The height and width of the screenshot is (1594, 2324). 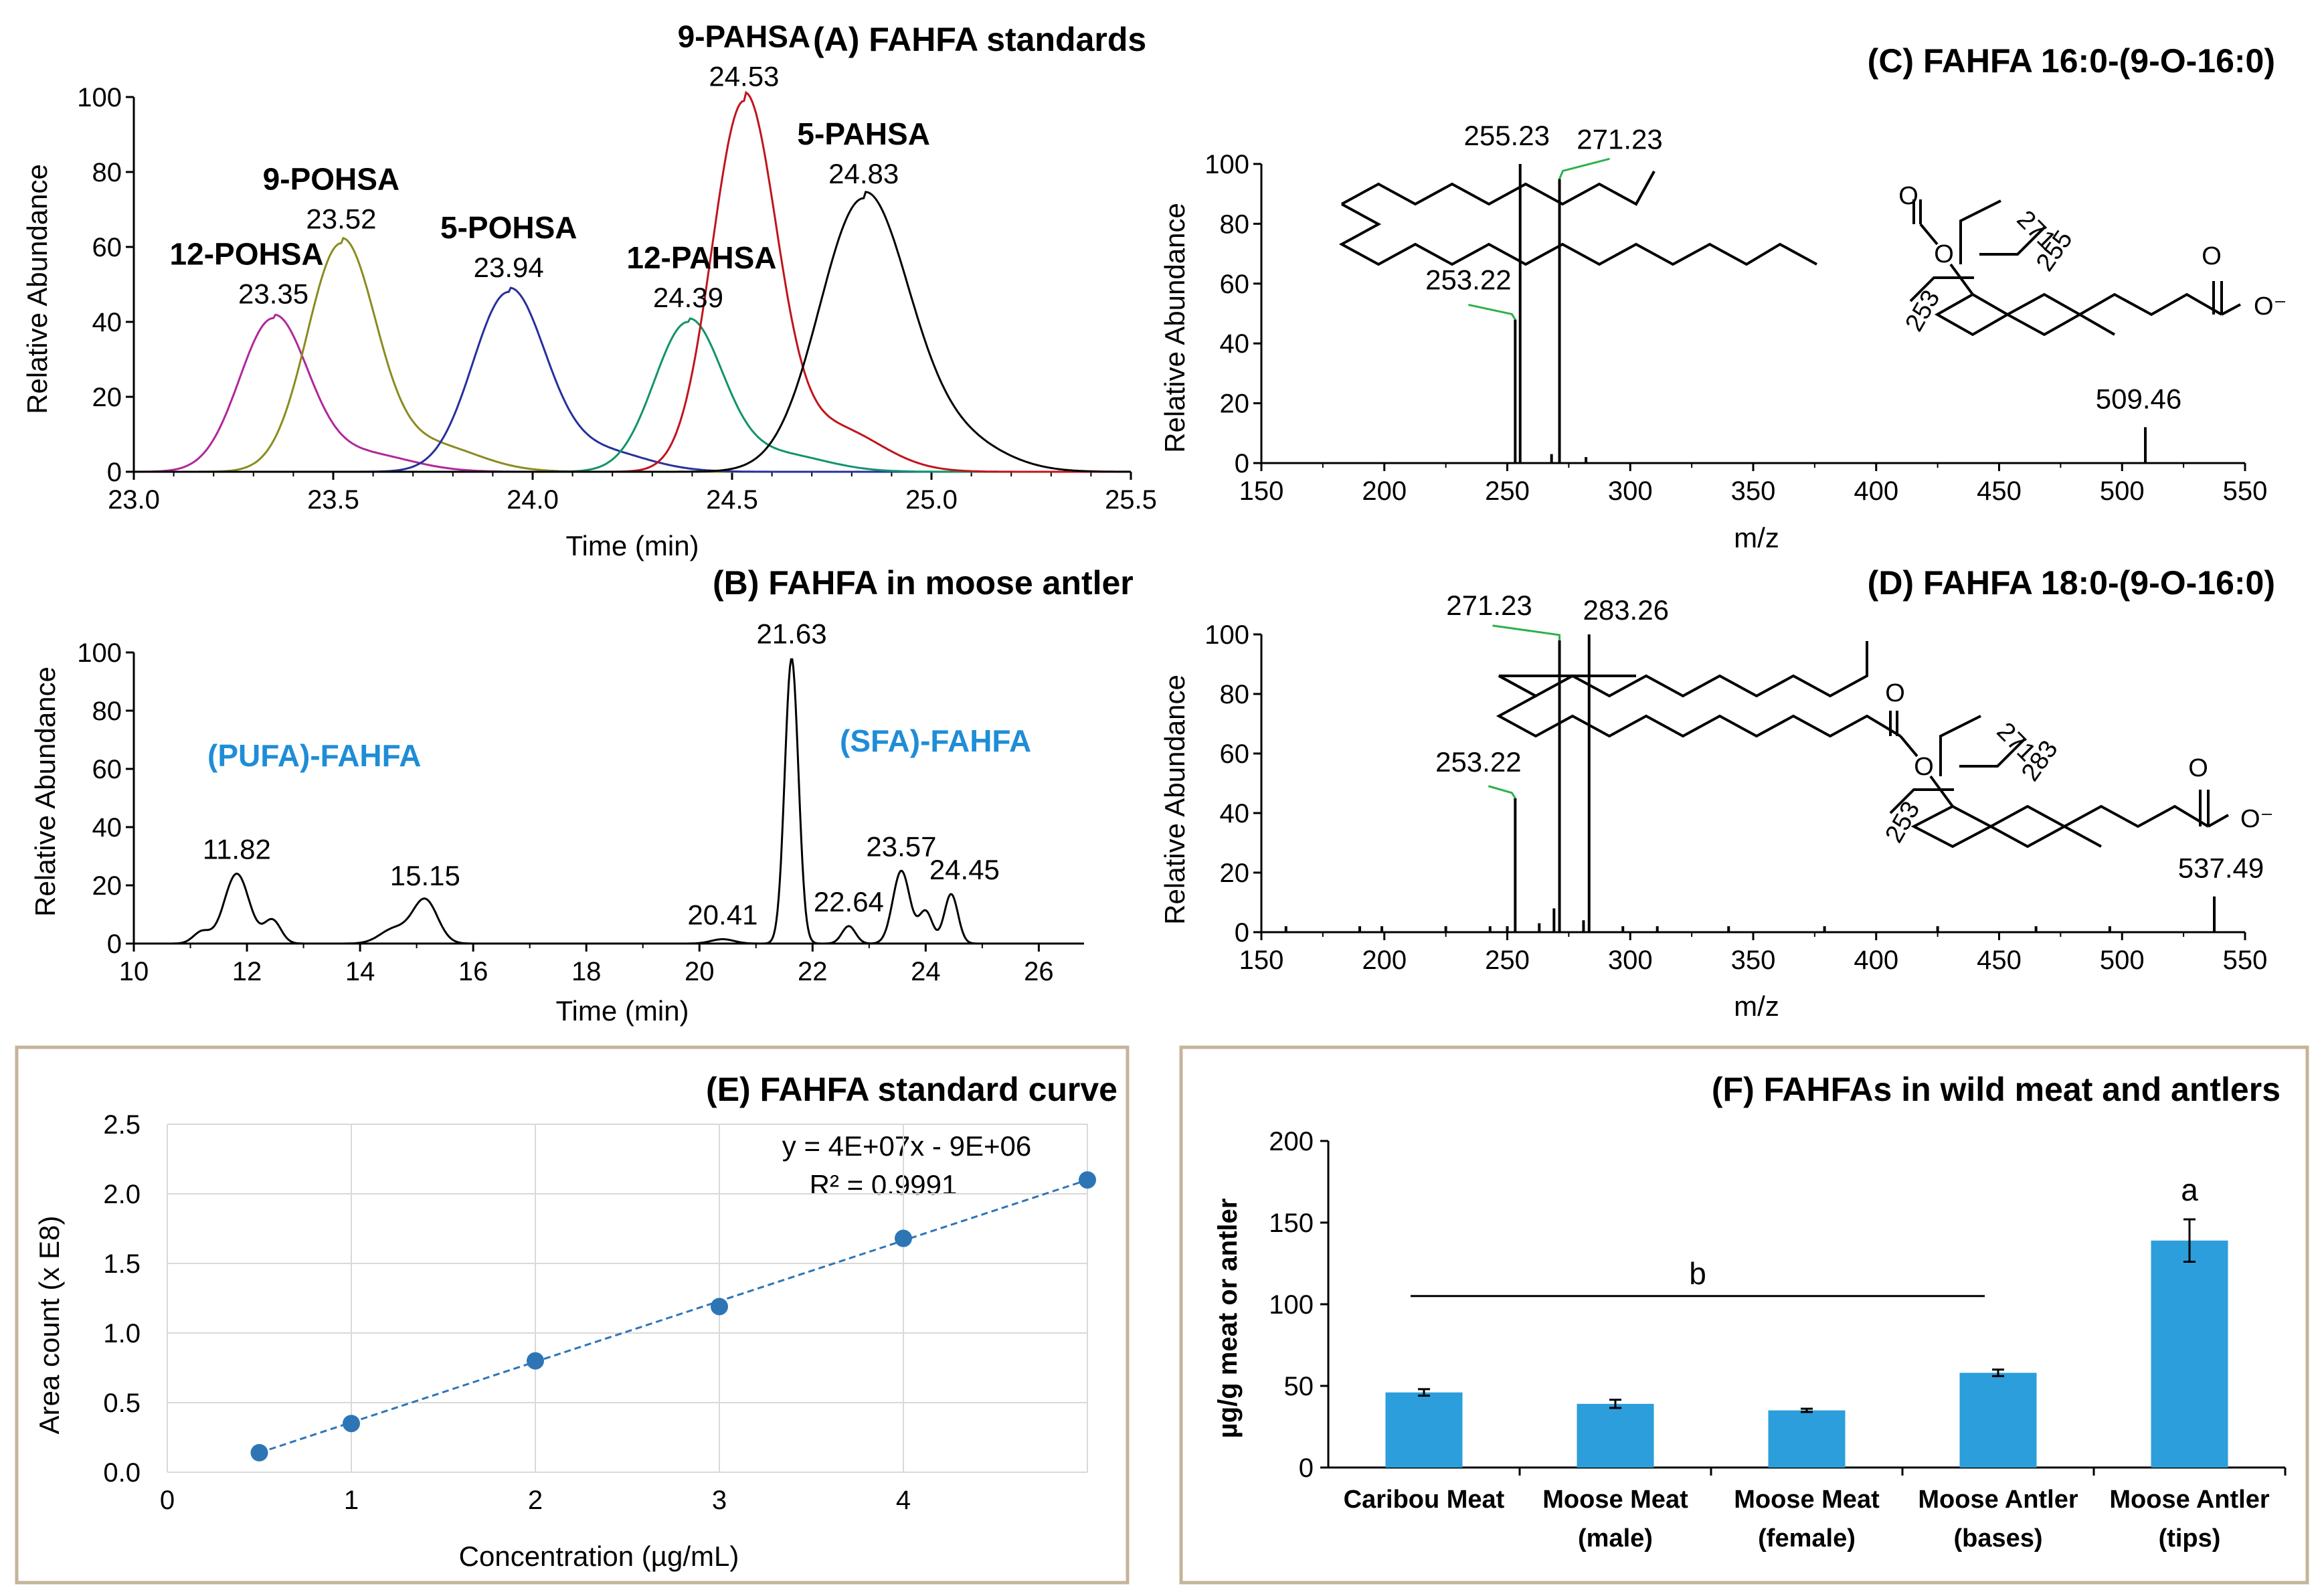 What do you see at coordinates (508, 228) in the screenshot?
I see `peak-name-label: 5-POHSA` at bounding box center [508, 228].